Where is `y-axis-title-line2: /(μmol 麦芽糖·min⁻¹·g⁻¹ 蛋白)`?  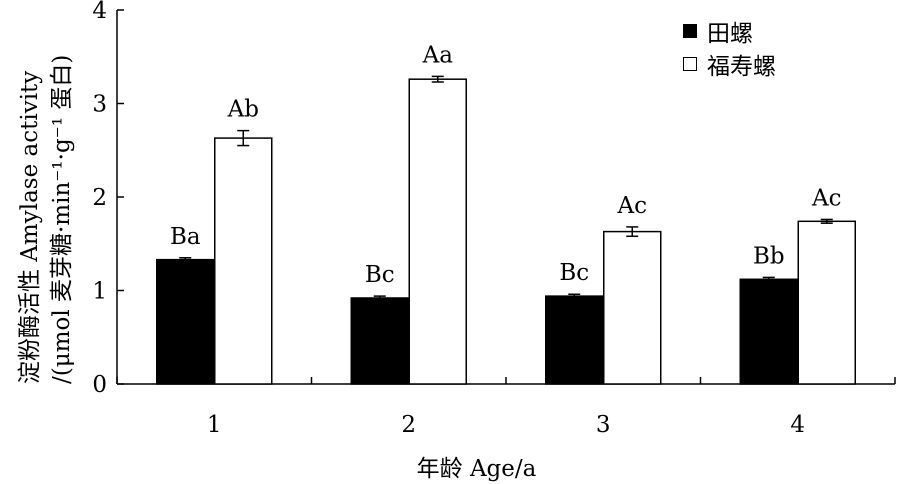 y-axis-title-line2: /(μmol 麦芽糖·min⁻¹·g⁻¹ 蛋白) is located at coordinates (62, 219).